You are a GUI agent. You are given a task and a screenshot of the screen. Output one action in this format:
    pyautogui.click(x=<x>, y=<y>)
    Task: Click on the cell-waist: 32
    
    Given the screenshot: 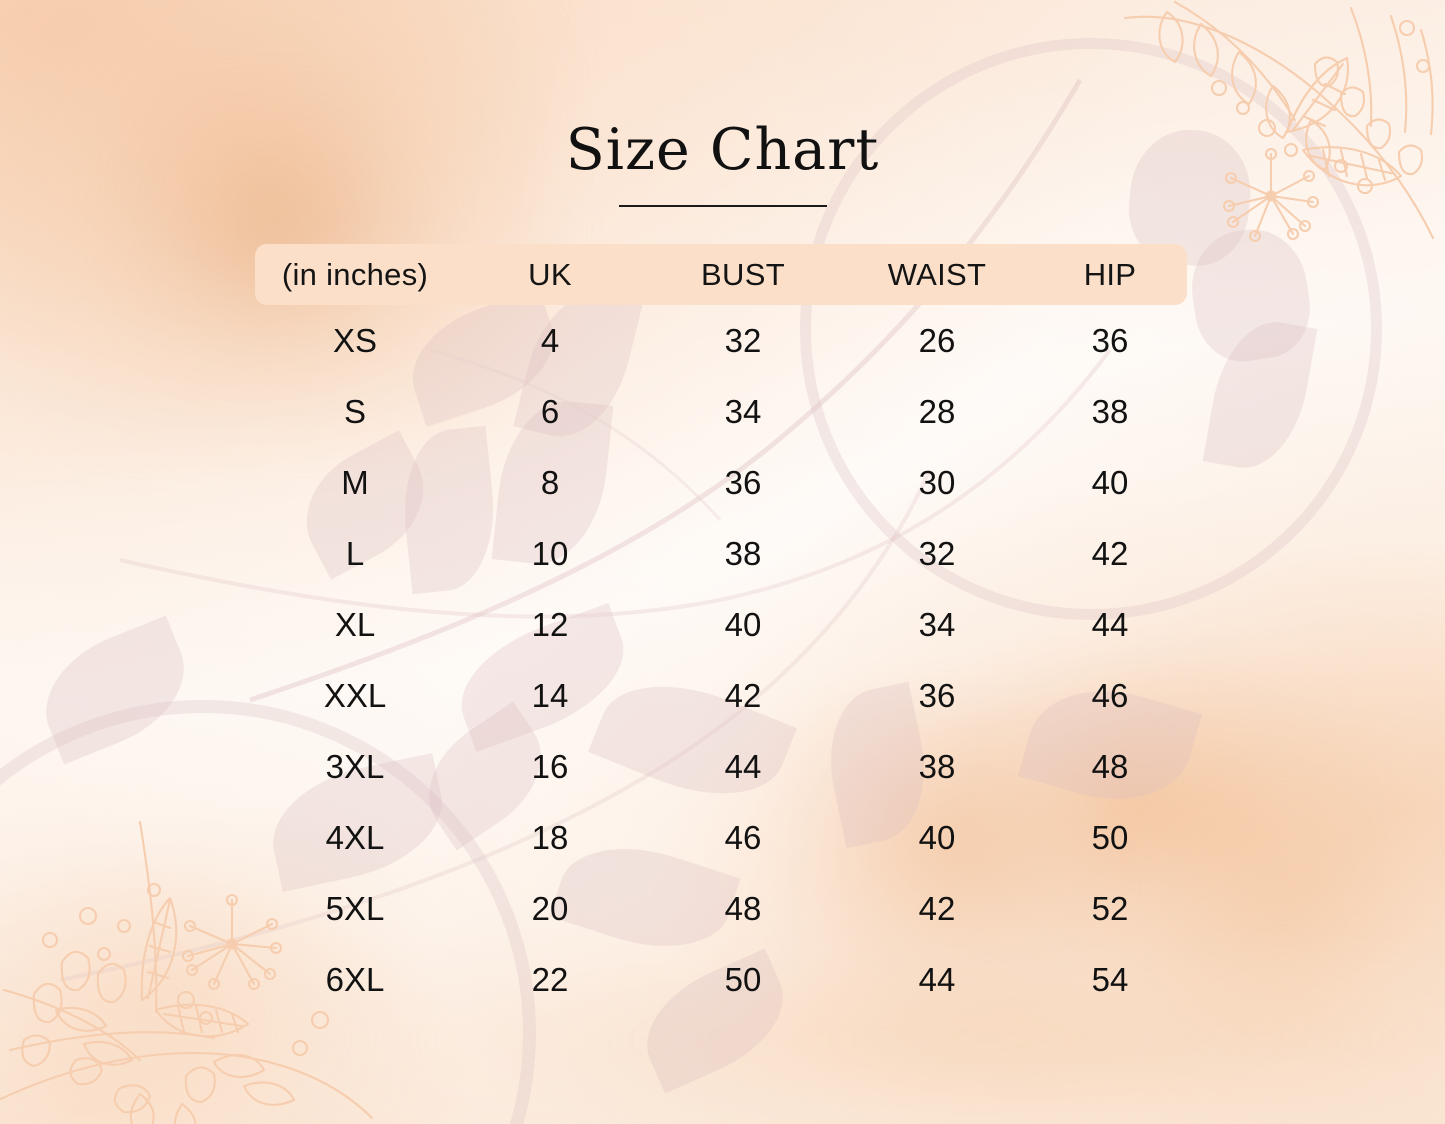 What is the action you would take?
    pyautogui.click(x=937, y=553)
    